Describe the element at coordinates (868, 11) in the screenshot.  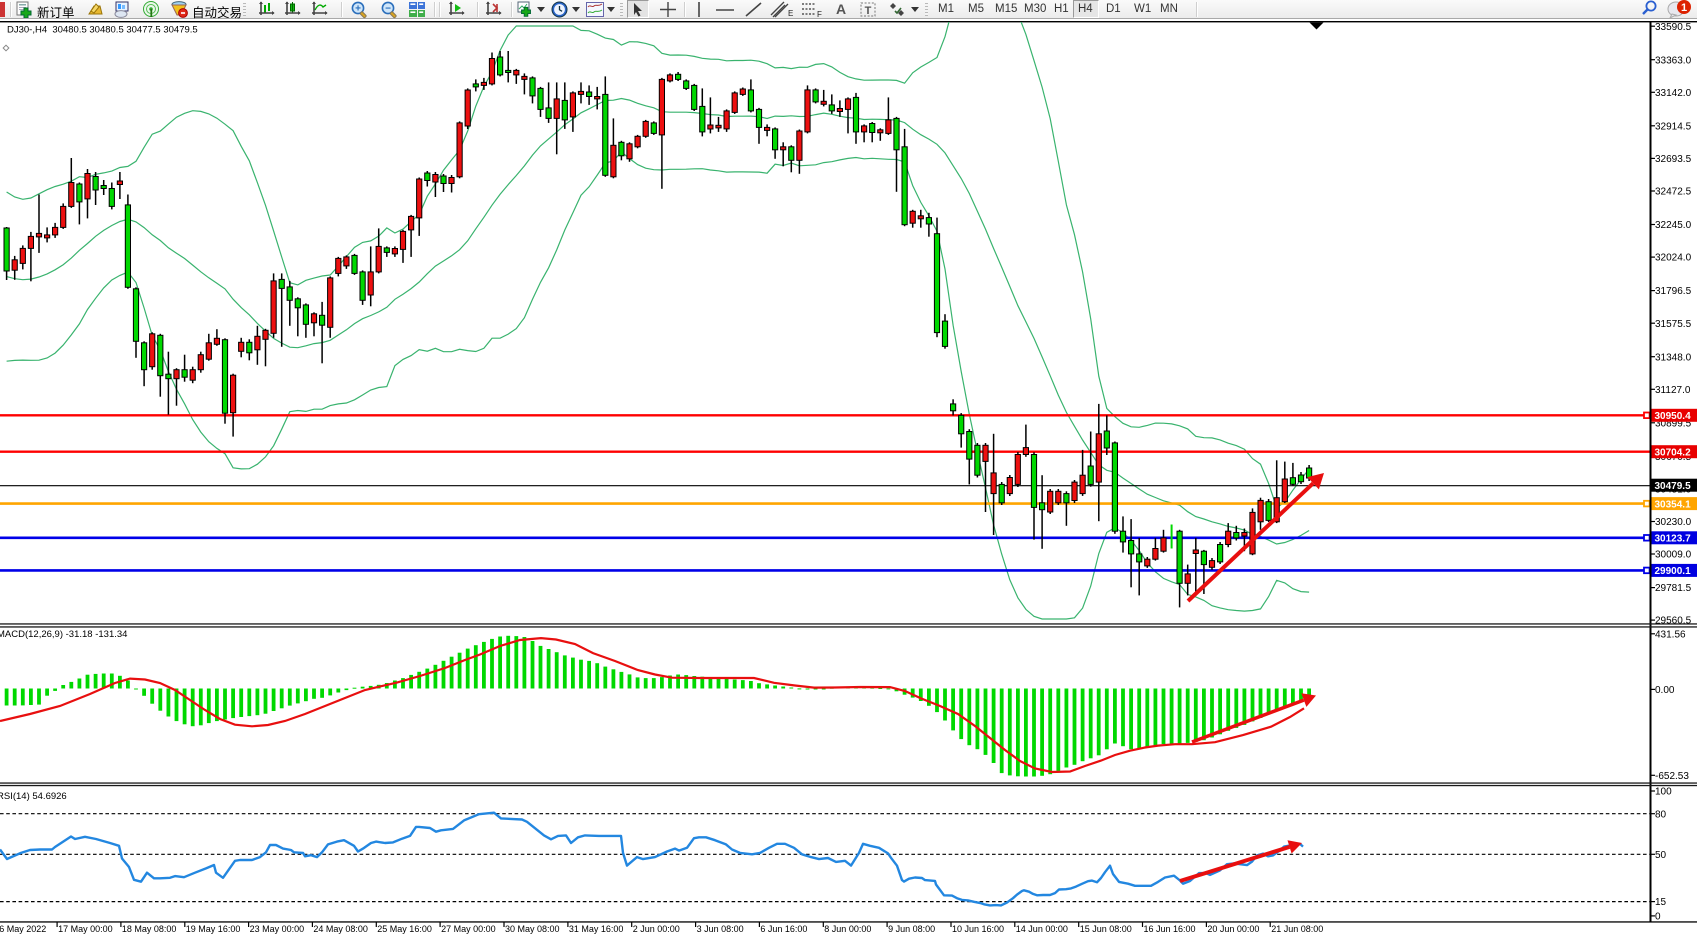
I see `svg-text: T` at that location.